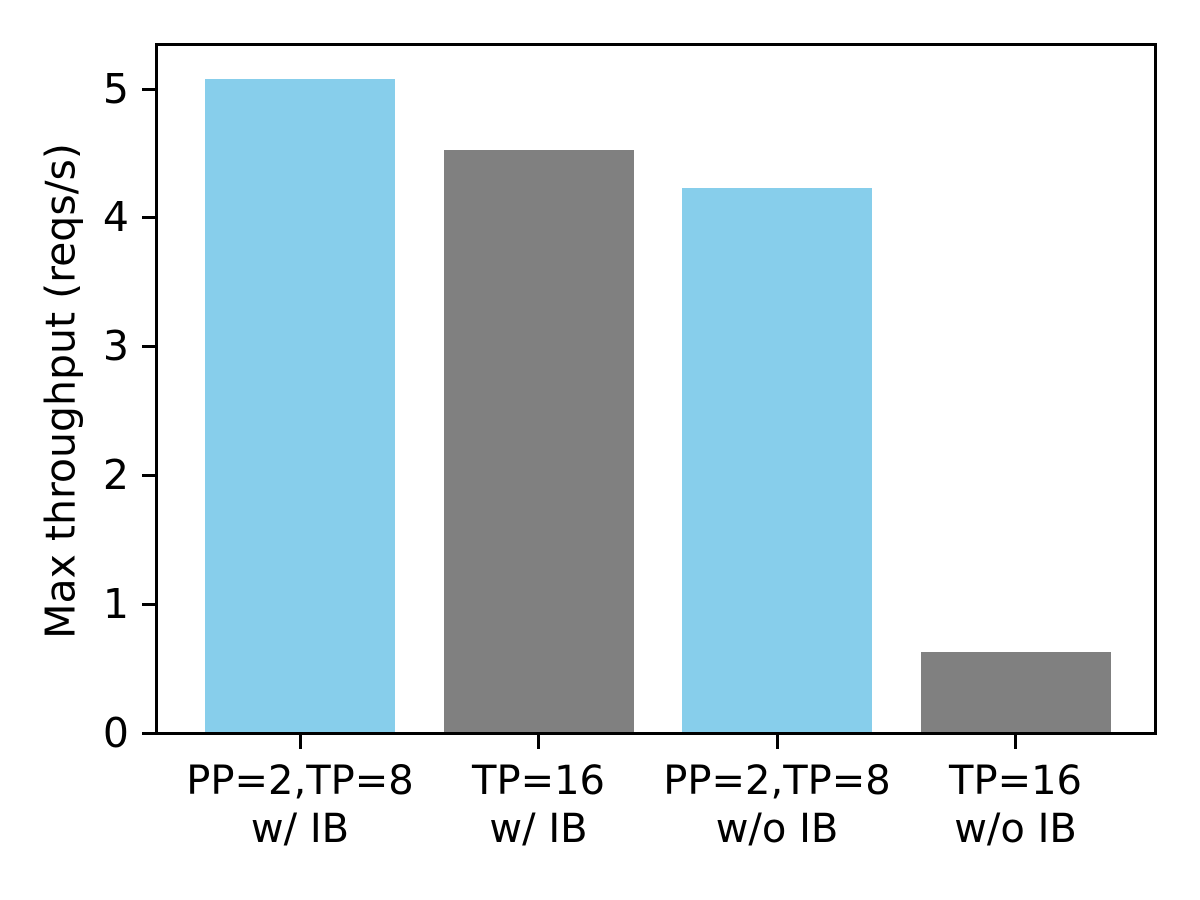 The width and height of the screenshot is (1200, 900). I want to click on x-tick-label-3-line-0: TP=16, so click(1015, 781).